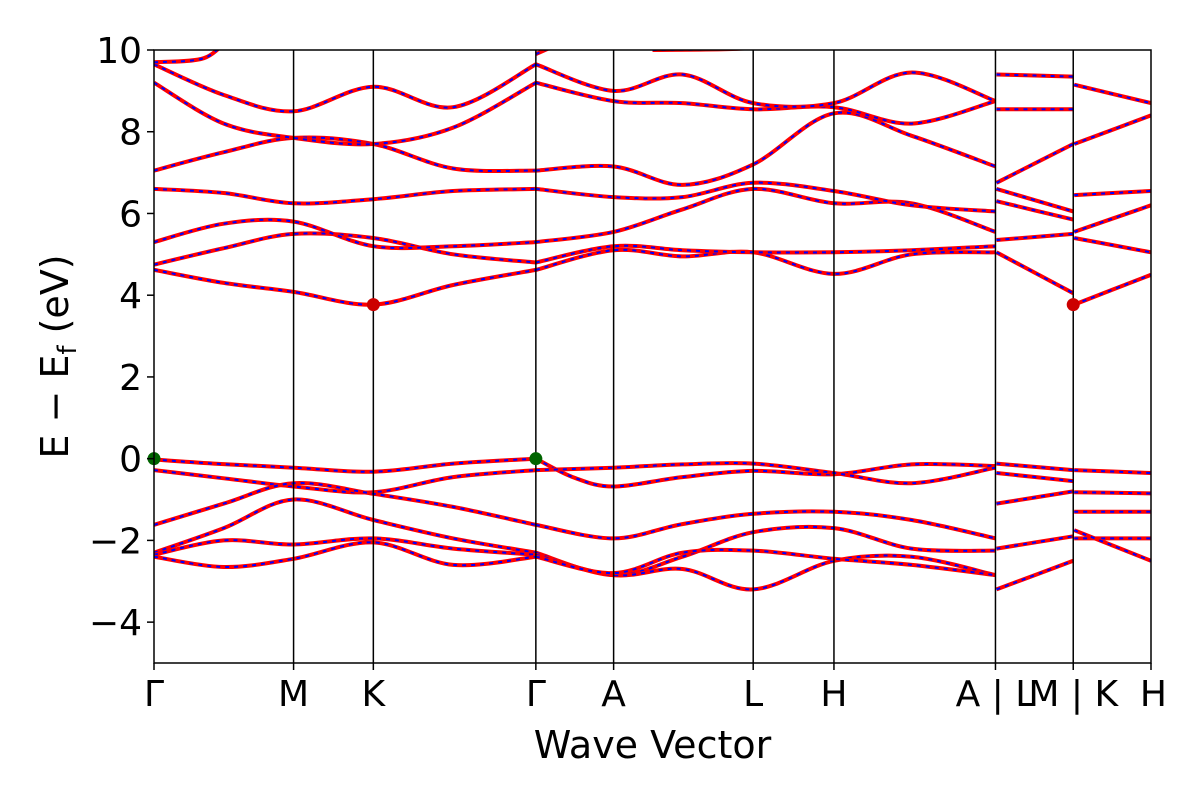  I want to click on y-axis-label-main: E − E, so click(55, 407).